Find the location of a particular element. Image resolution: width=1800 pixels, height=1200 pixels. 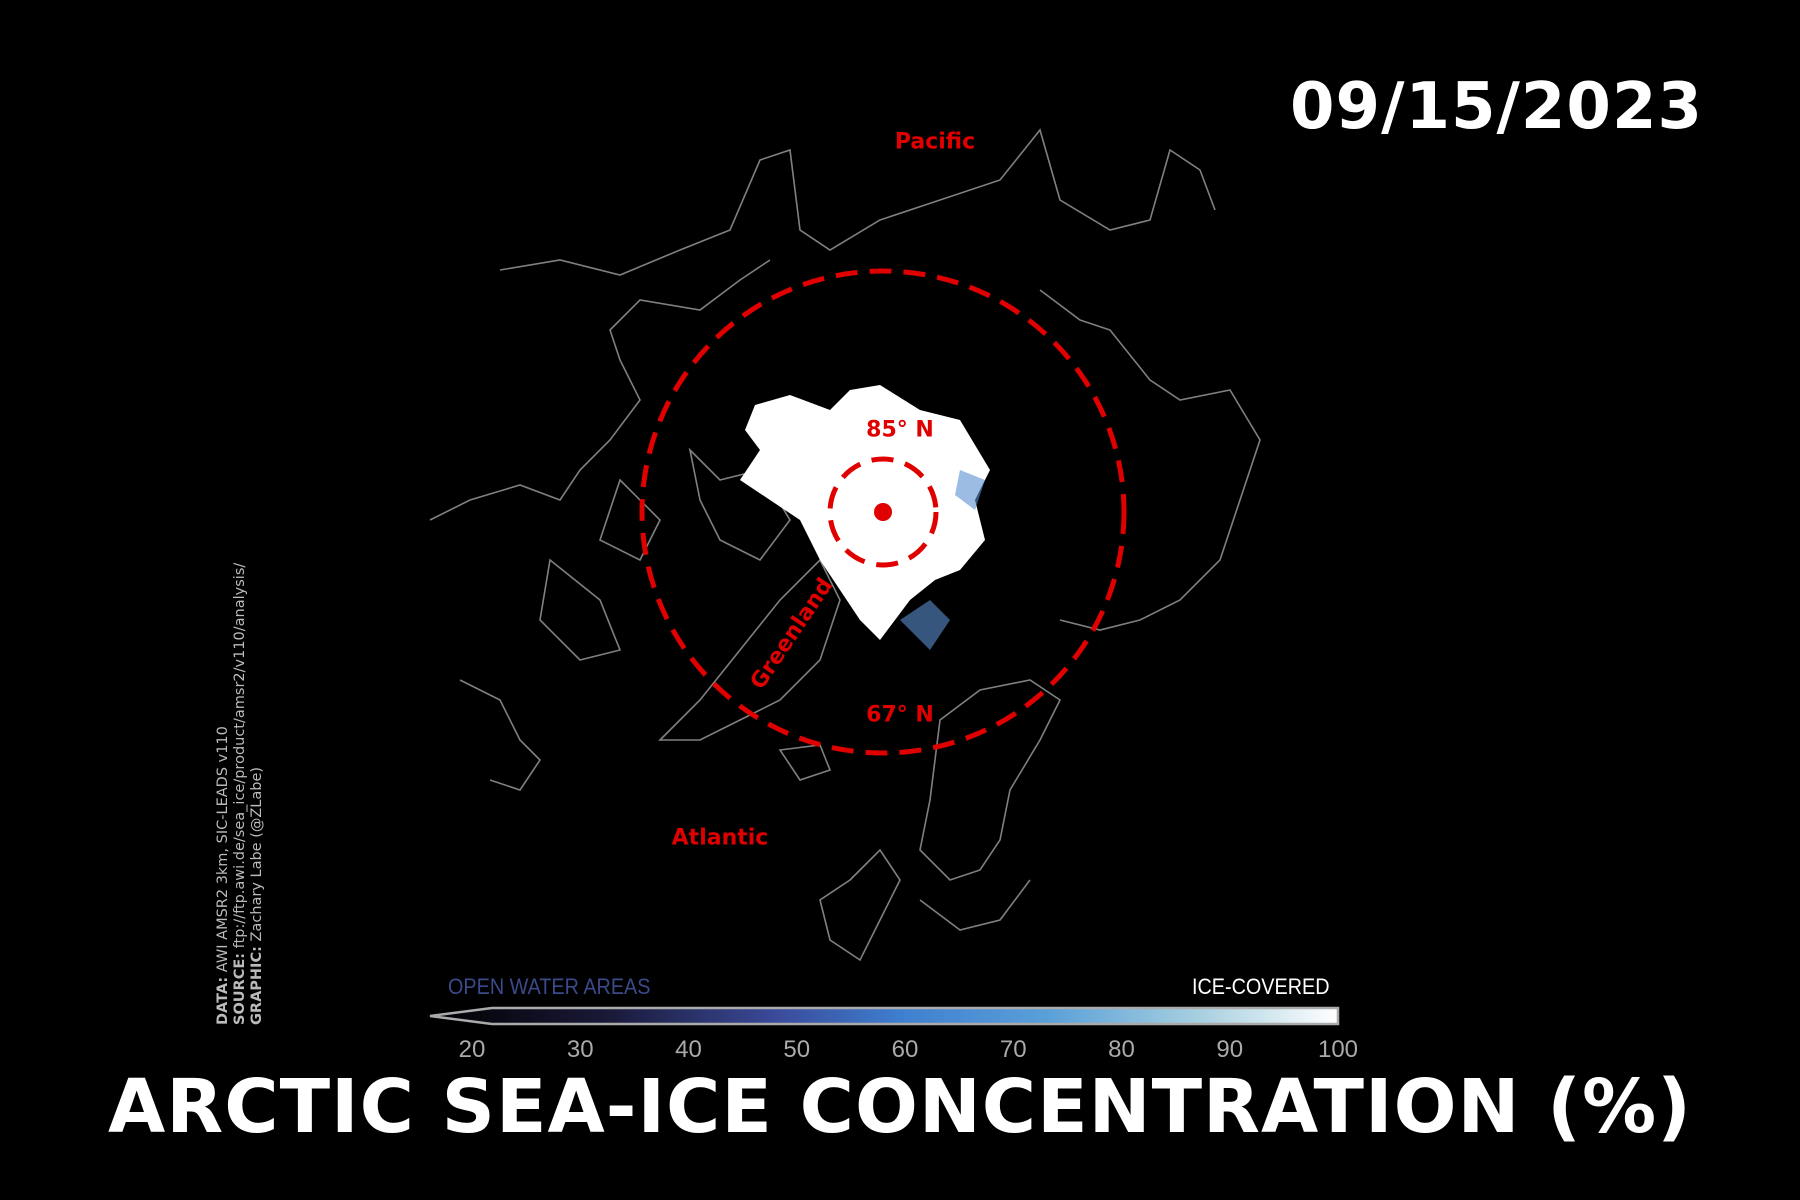

coastline-iceland is located at coordinates (805, 762).